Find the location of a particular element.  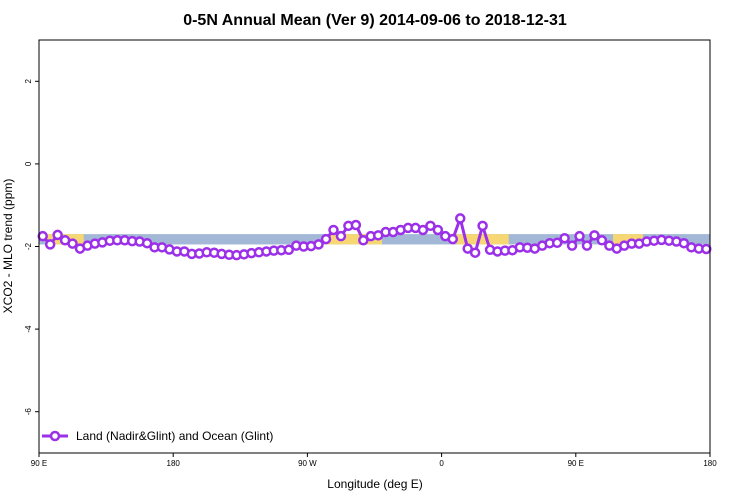

legend: Land (Nadir&Glint) and Ocean (Glint) is located at coordinates (157, 436).